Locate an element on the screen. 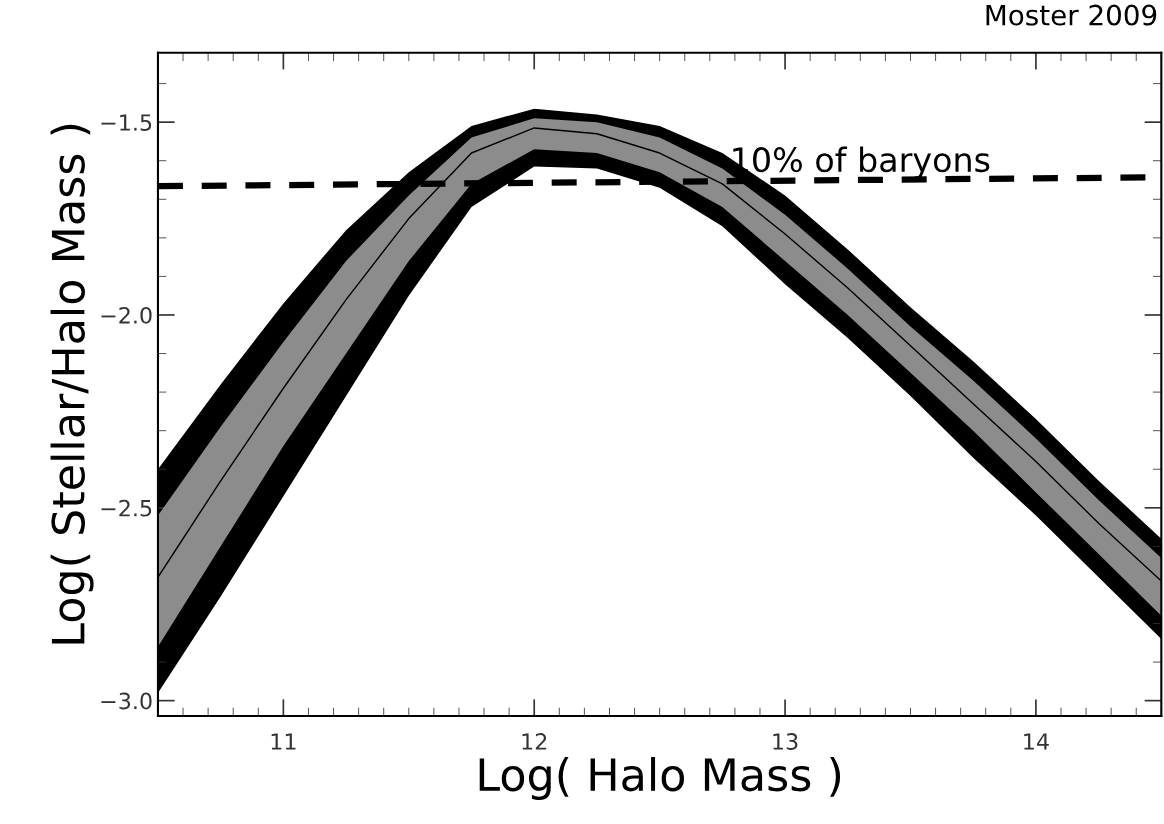 The height and width of the screenshot is (824, 1164). y-tick-label: −2.5 is located at coordinates (126, 508).